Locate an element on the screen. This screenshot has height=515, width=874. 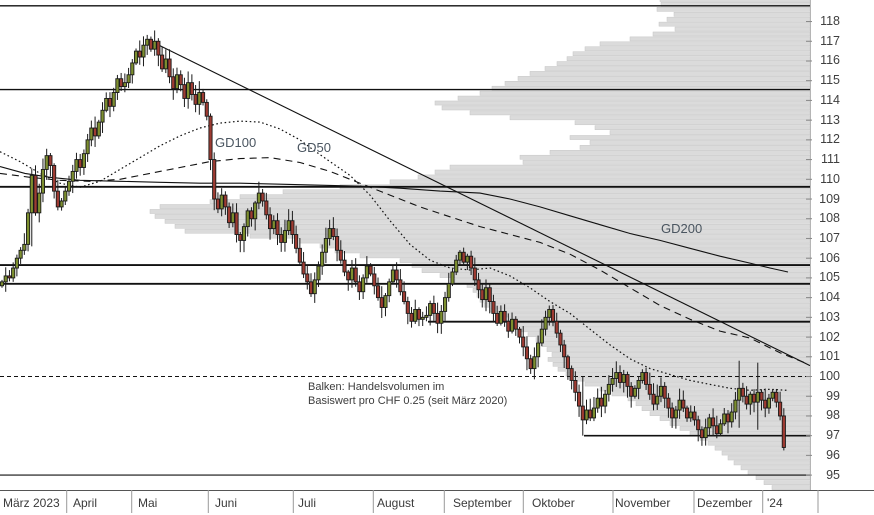
price-axis-label: 101 is located at coordinates (829, 356).